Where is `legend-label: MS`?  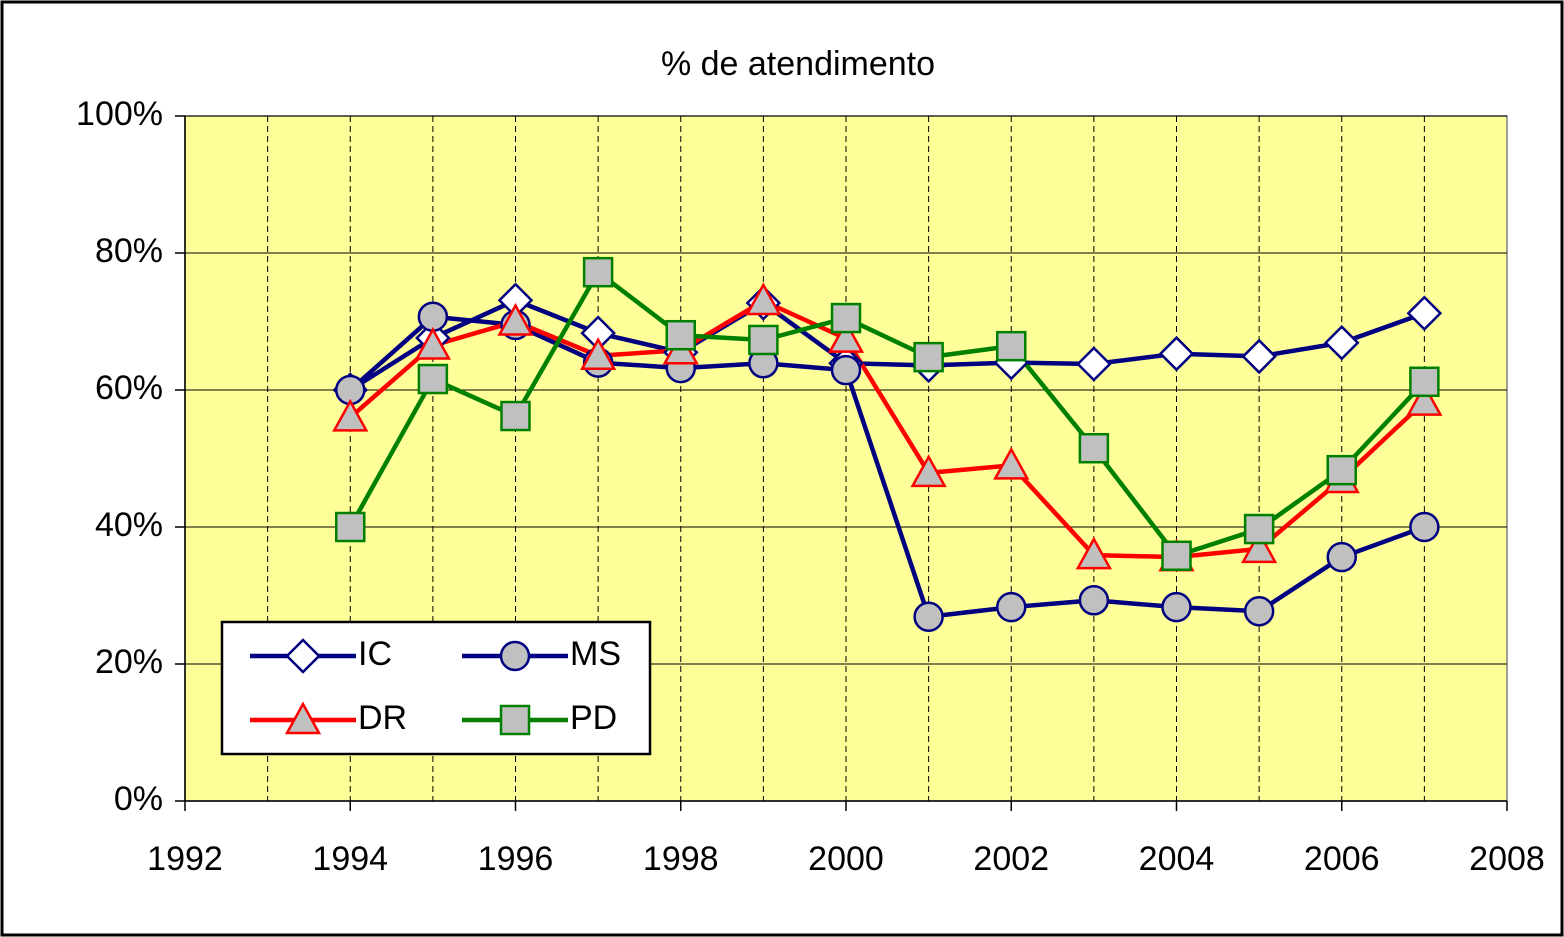
legend-label: MS is located at coordinates (595, 654).